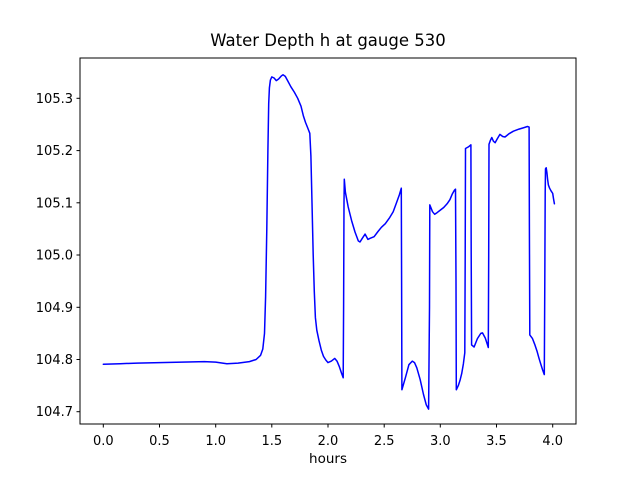 Image resolution: width=640 pixels, height=480 pixels. What do you see at coordinates (496, 441) in the screenshot?
I see `x-tick-label: 3.5` at bounding box center [496, 441].